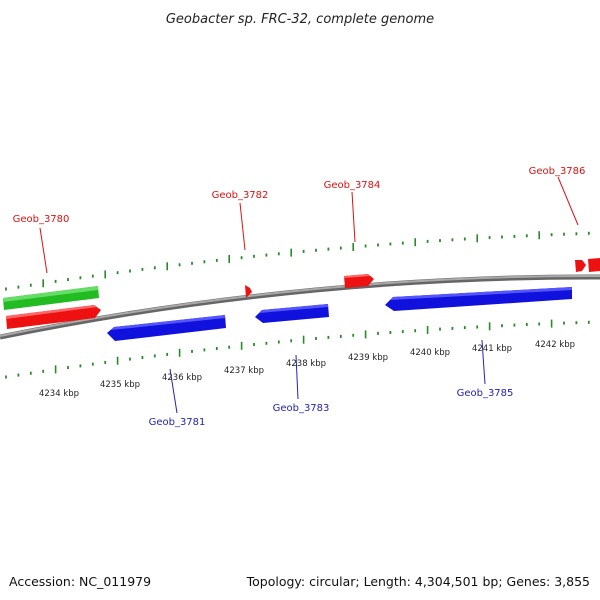 The image size is (600, 600). Describe the element at coordinates (297, 261) in the screenshot. I see `outer-tick-track` at that location.